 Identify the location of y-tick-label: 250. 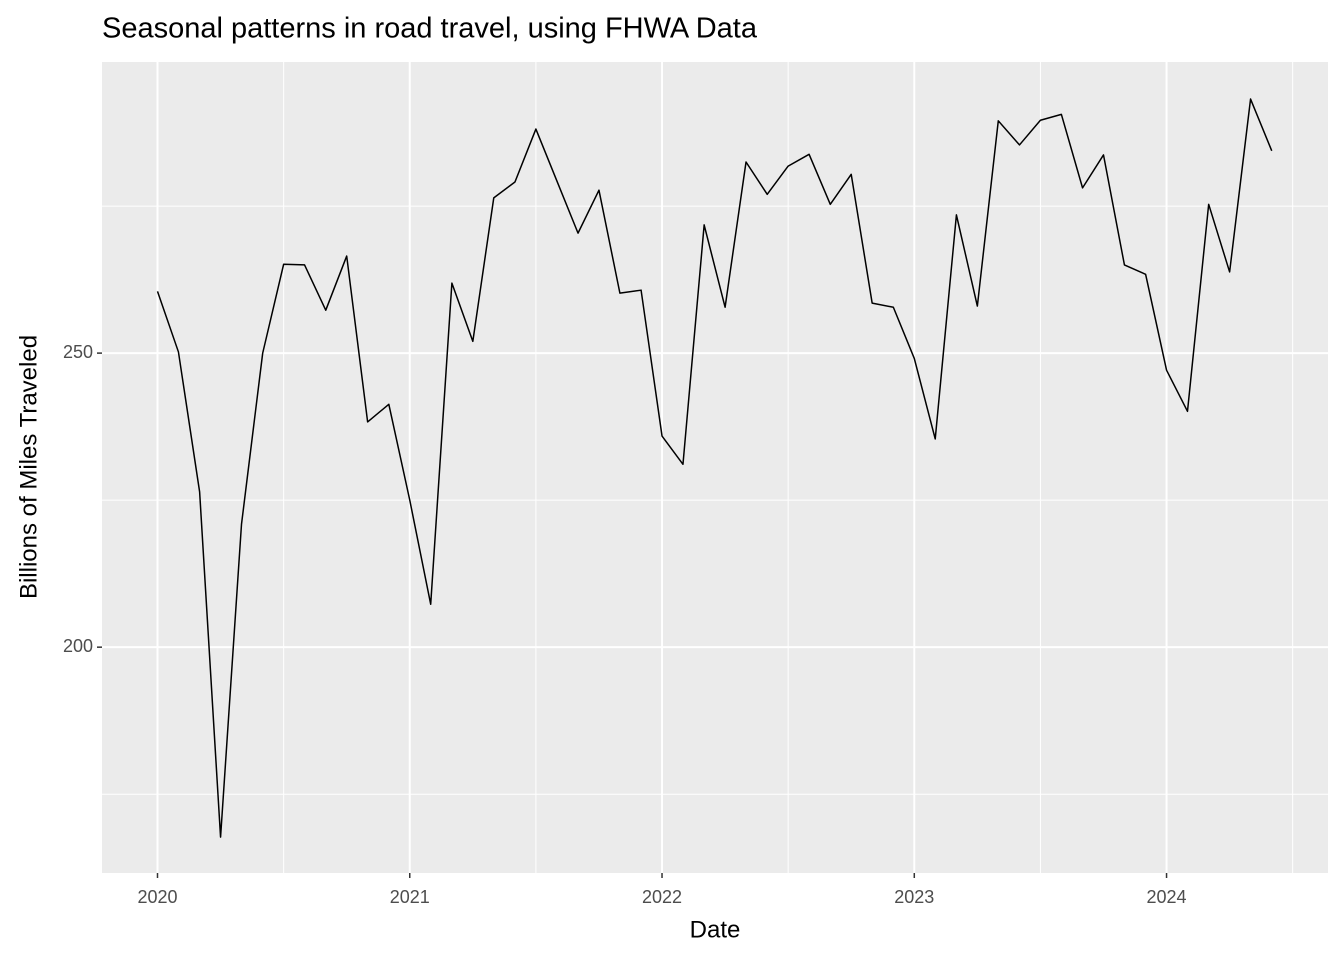
(78, 352).